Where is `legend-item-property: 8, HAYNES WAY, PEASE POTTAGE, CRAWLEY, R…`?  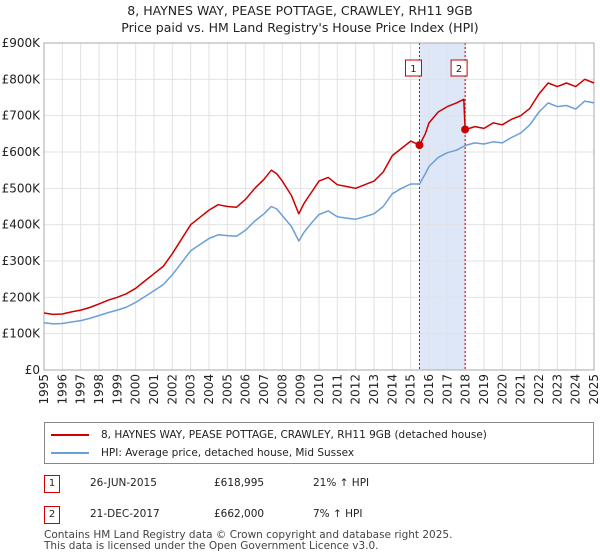 legend-item-property: 8, HAYNES WAY, PEASE POTTAGE, CRAWLEY, R… is located at coordinates (269, 435).